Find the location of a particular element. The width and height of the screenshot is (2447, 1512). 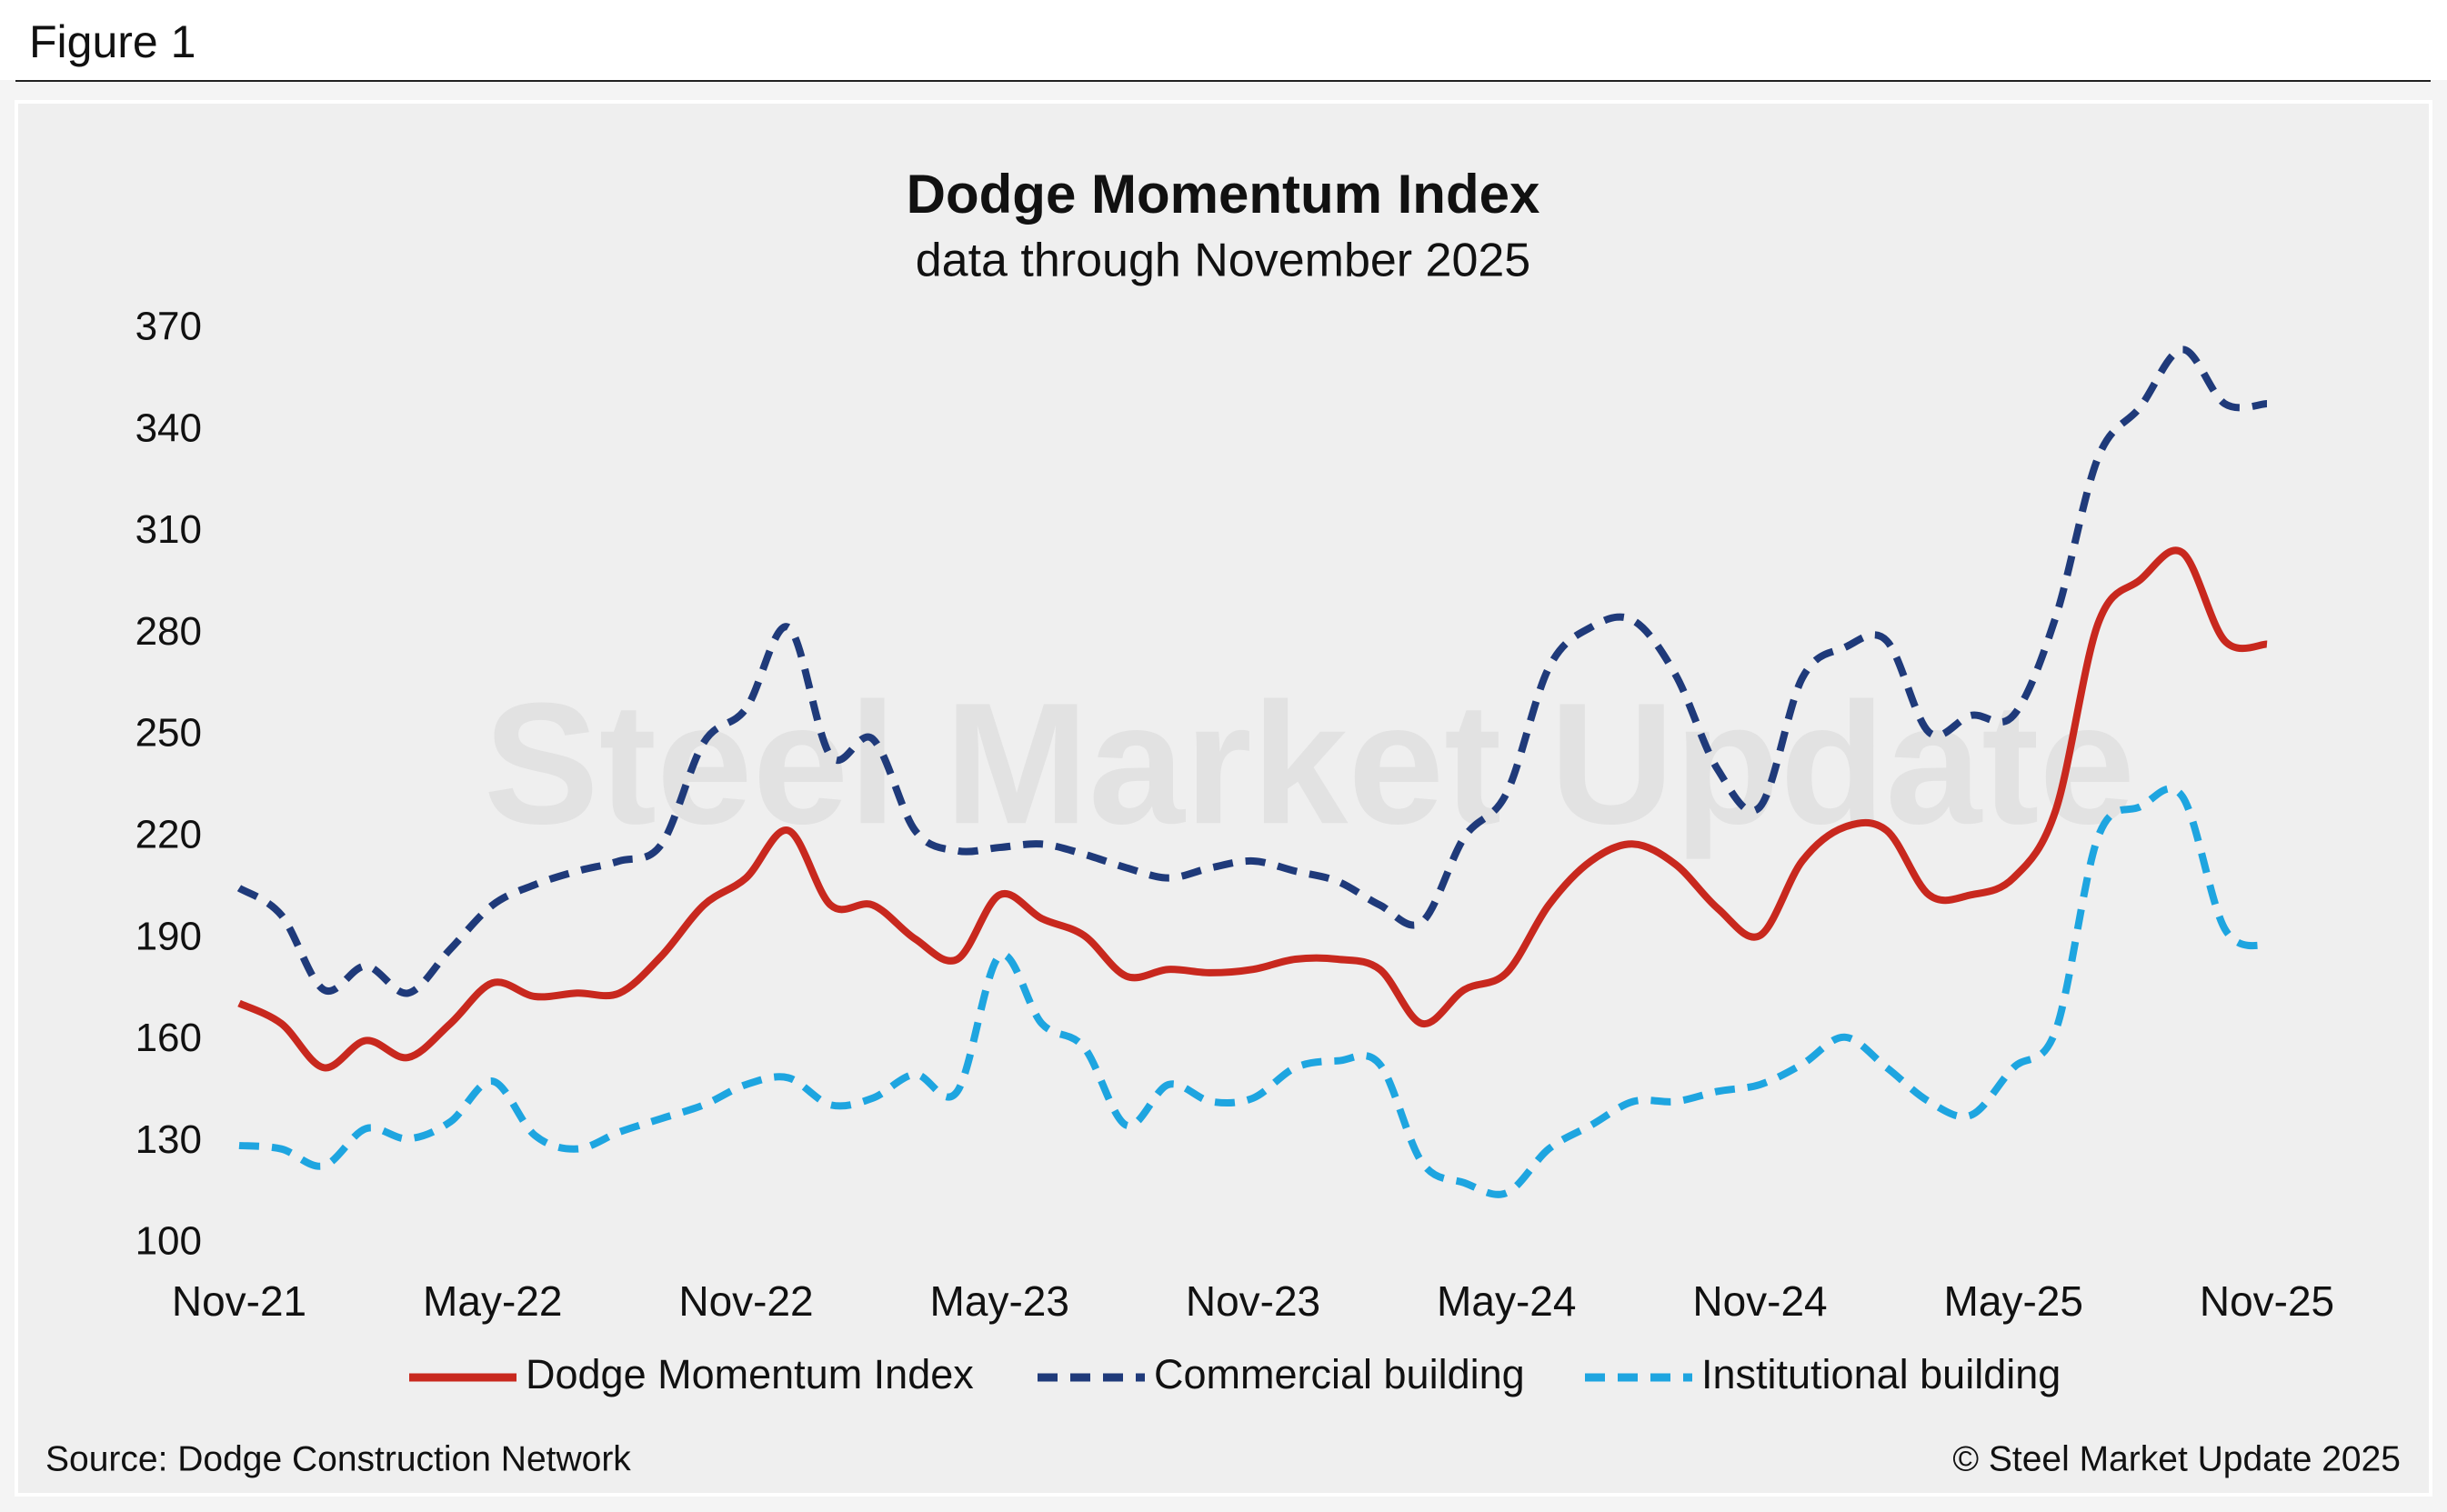

y-tick-label: 310 is located at coordinates (169, 529).